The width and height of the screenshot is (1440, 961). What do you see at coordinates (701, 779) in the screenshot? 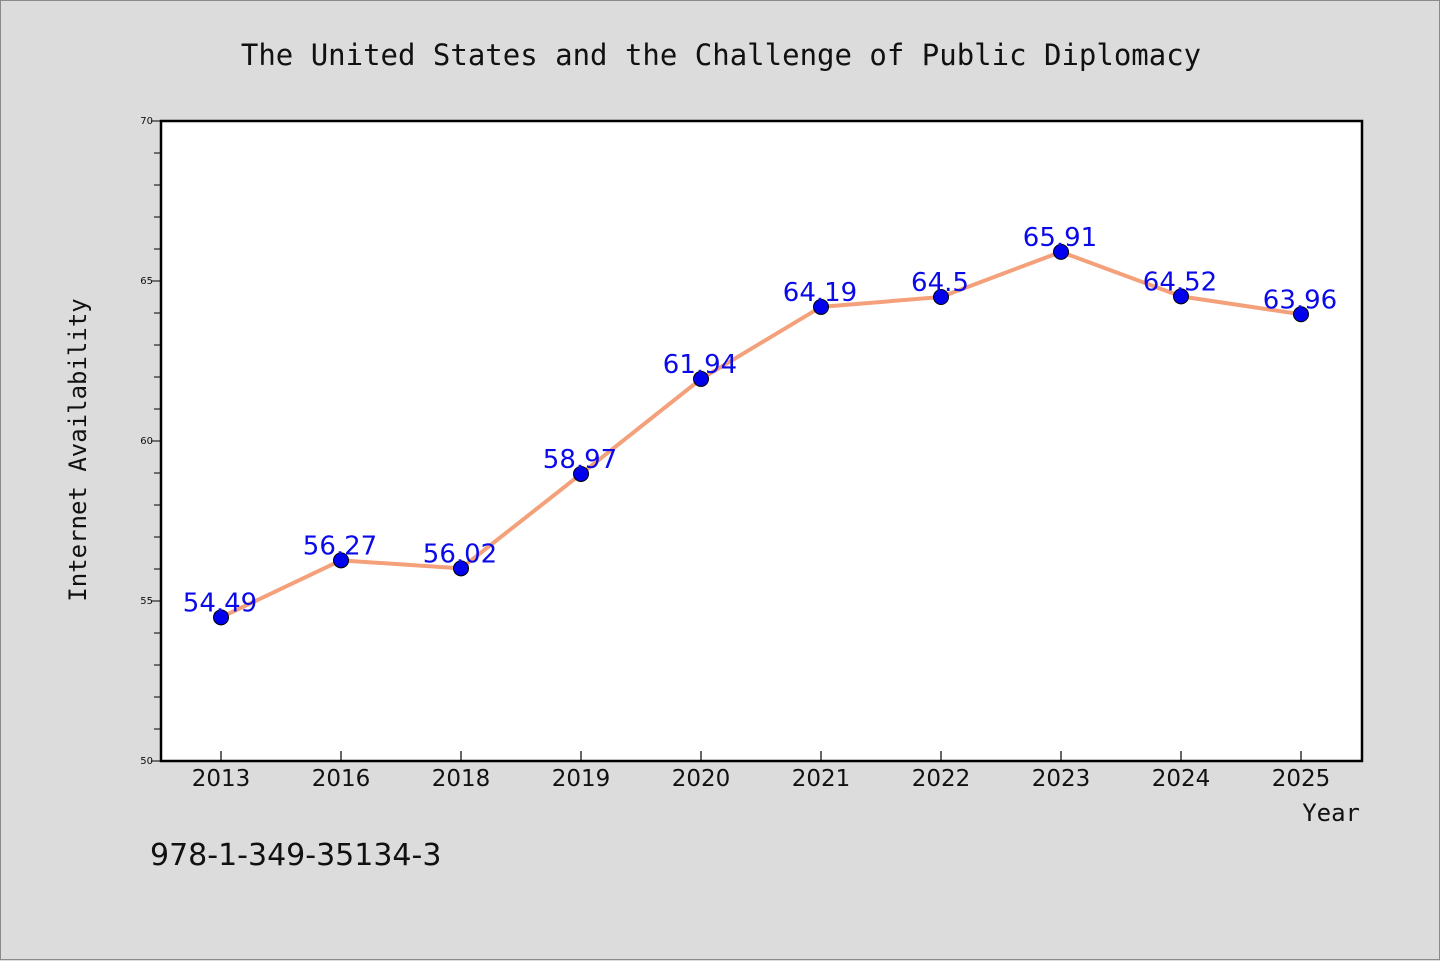
I see `x-tick-label: 2020` at bounding box center [701, 779].